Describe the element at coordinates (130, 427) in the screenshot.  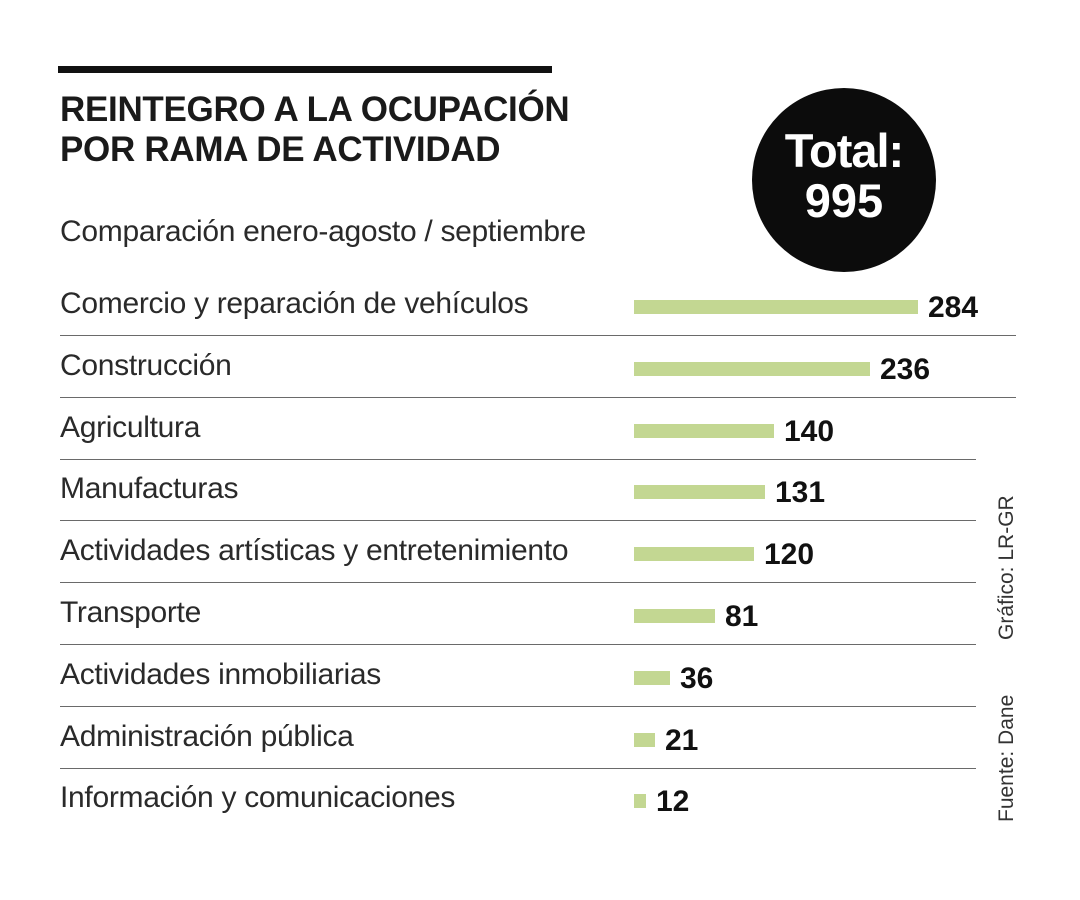
I see `category-label: Agricultura` at that location.